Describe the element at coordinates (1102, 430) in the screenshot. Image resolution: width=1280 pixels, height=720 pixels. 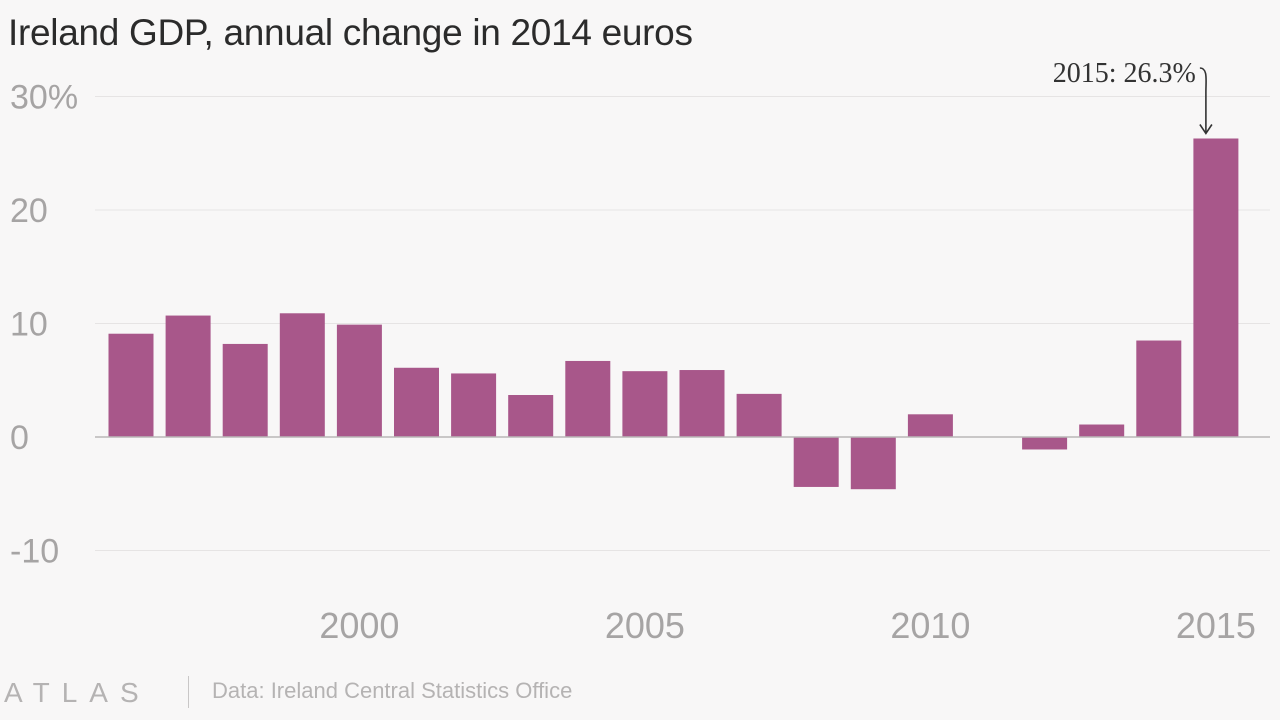
I see `bar-2013` at that location.